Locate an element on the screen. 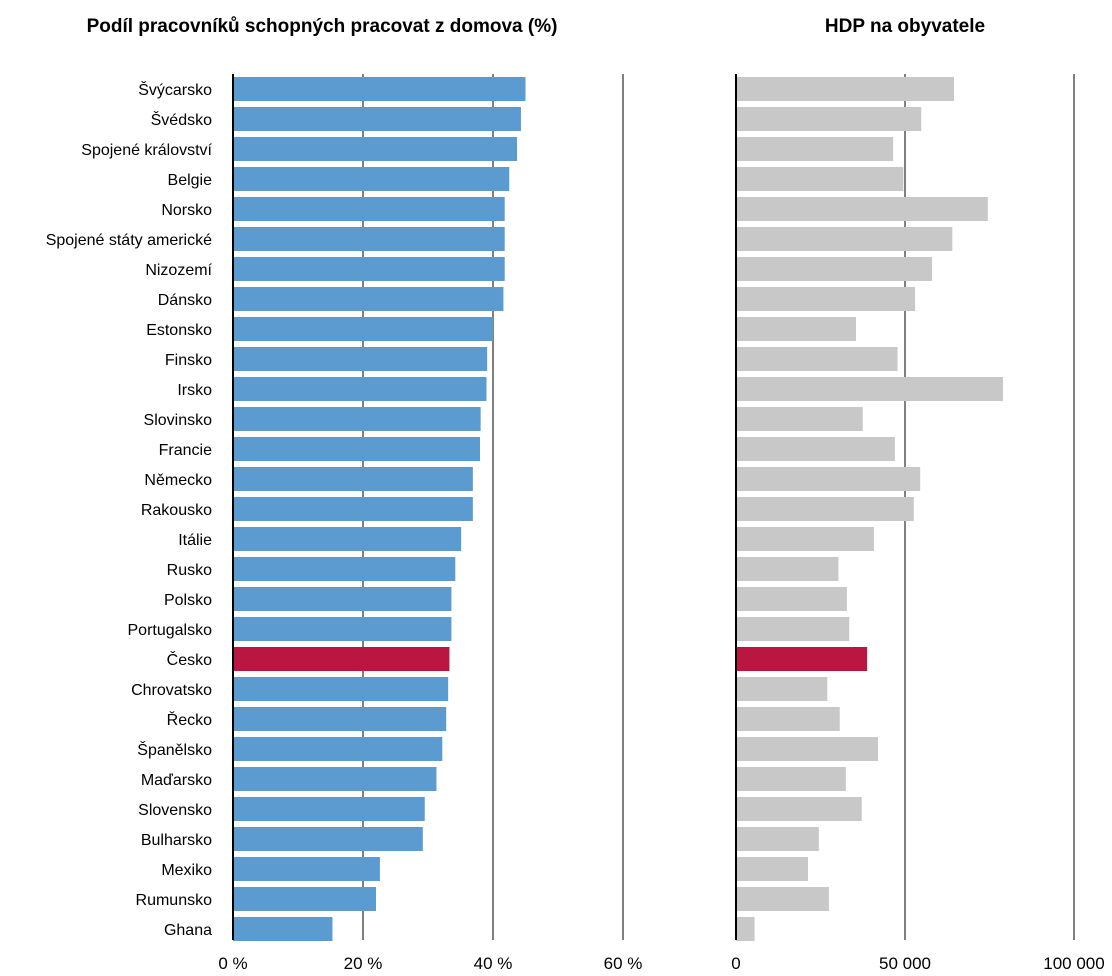 The image size is (1112, 976). category-label: Řecko is located at coordinates (189, 719).